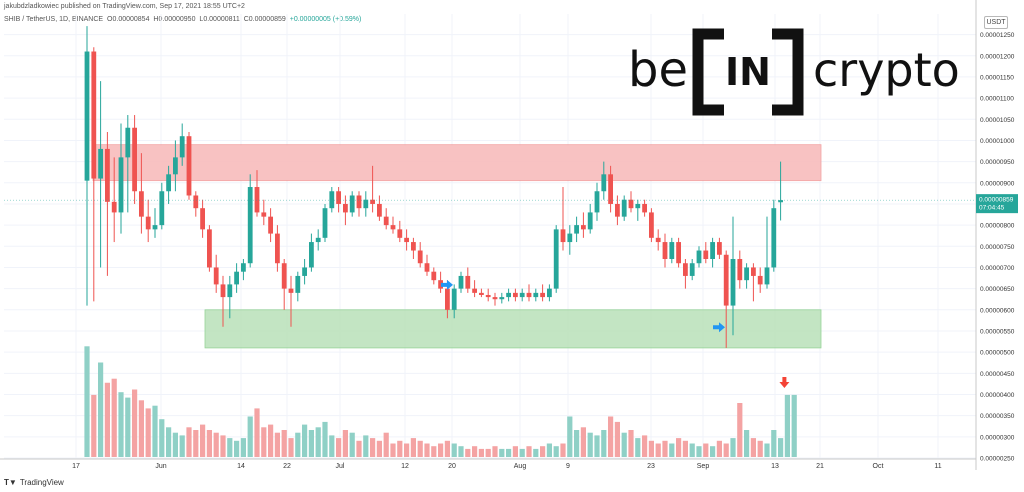  I want to click on last-price-value: 0.00000859, so click(996, 200).